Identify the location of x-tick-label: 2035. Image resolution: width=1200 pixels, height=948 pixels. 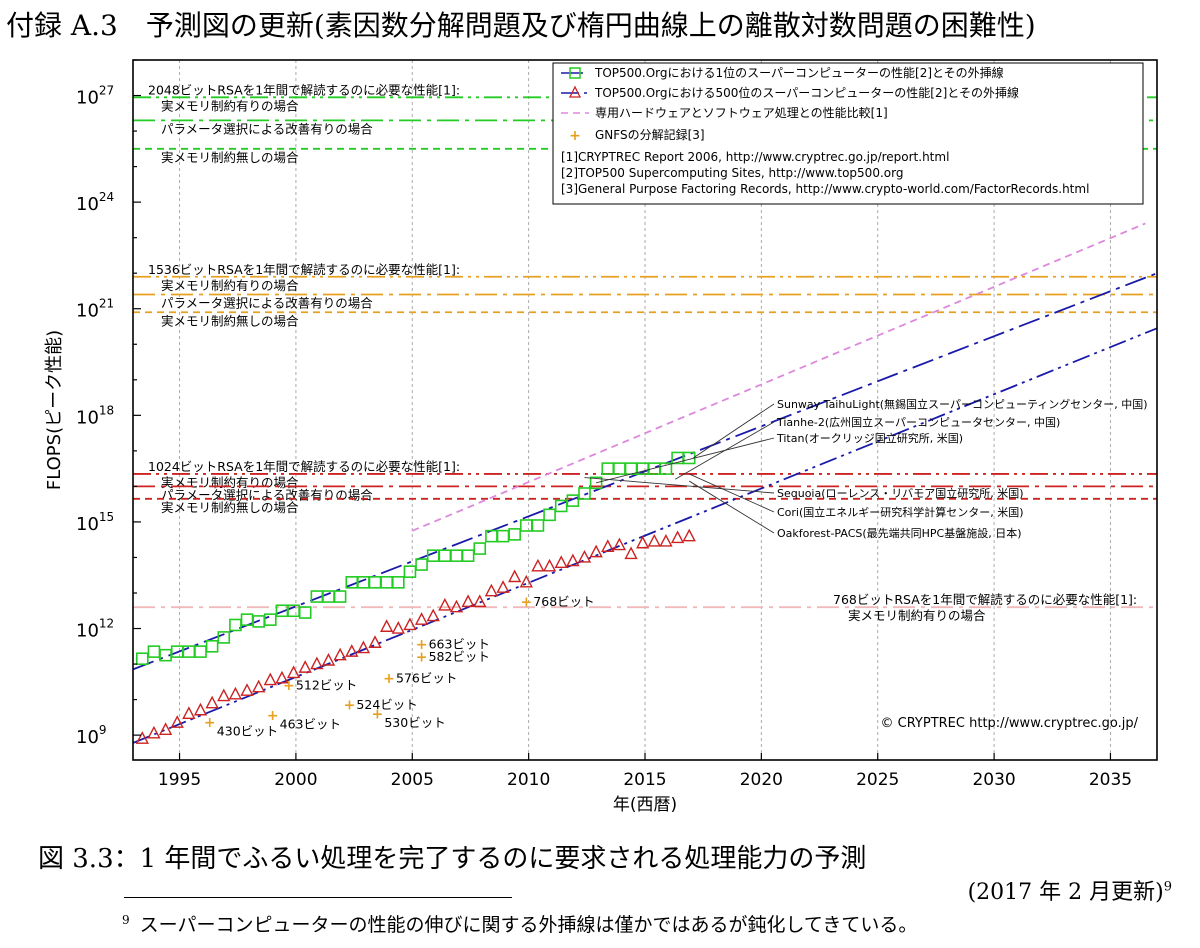
(1110, 780).